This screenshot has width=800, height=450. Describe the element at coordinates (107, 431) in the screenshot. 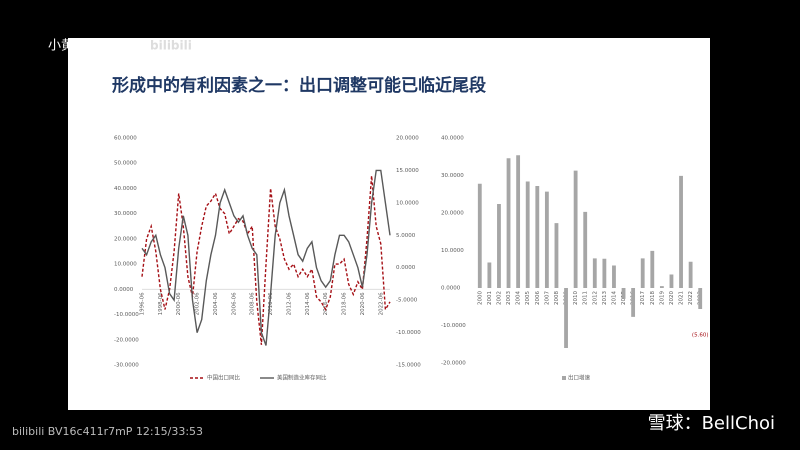

I see `video-info: bilibili BV16c411r7mP 12:15/33:53` at that location.